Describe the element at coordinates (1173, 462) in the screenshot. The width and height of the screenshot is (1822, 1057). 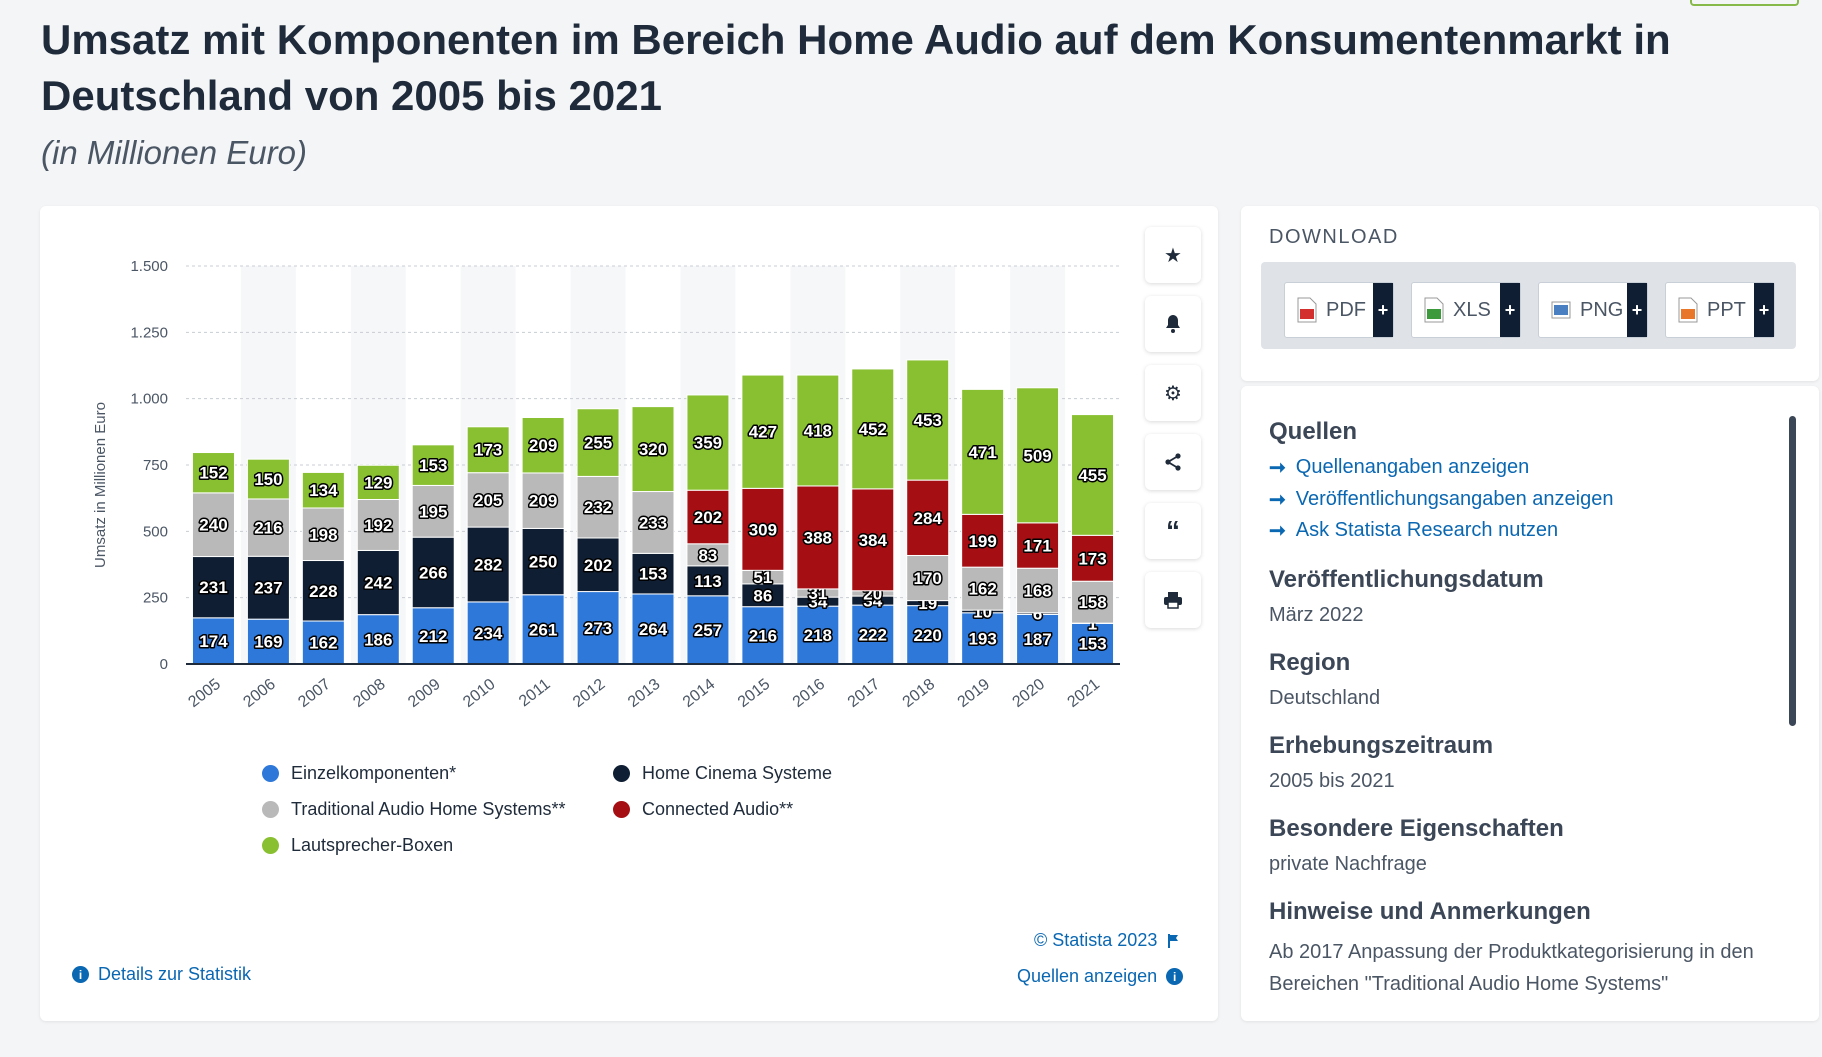
I see `share-button` at that location.